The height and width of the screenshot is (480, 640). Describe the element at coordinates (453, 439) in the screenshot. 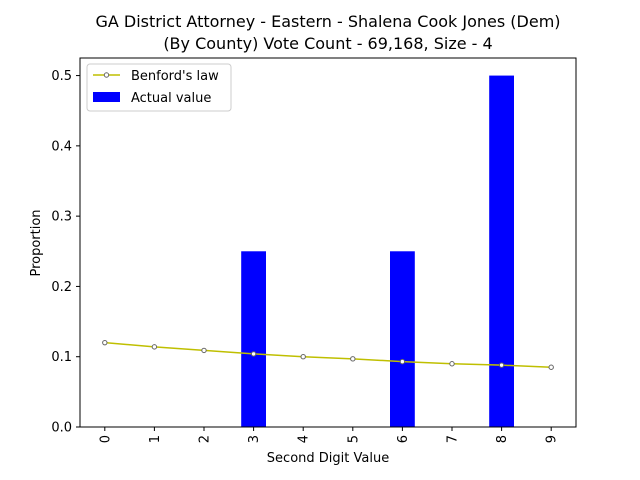

I see `x-tick-label: 7` at that location.